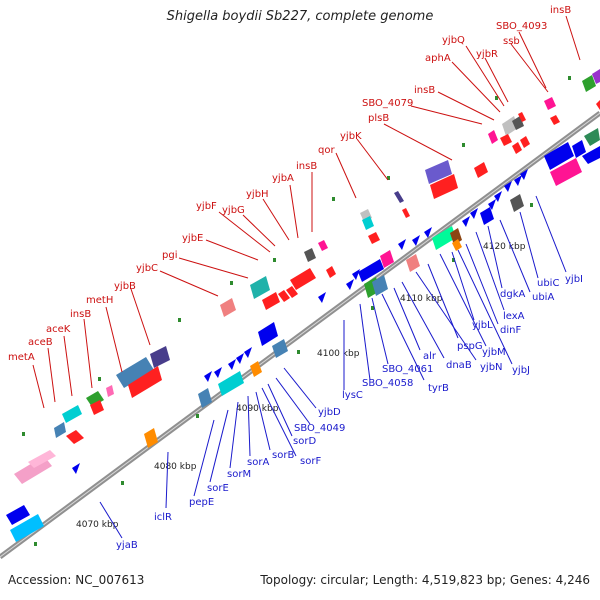 This screenshot has width=600, height=600. I want to click on gene-label: aceK, so click(58, 329).